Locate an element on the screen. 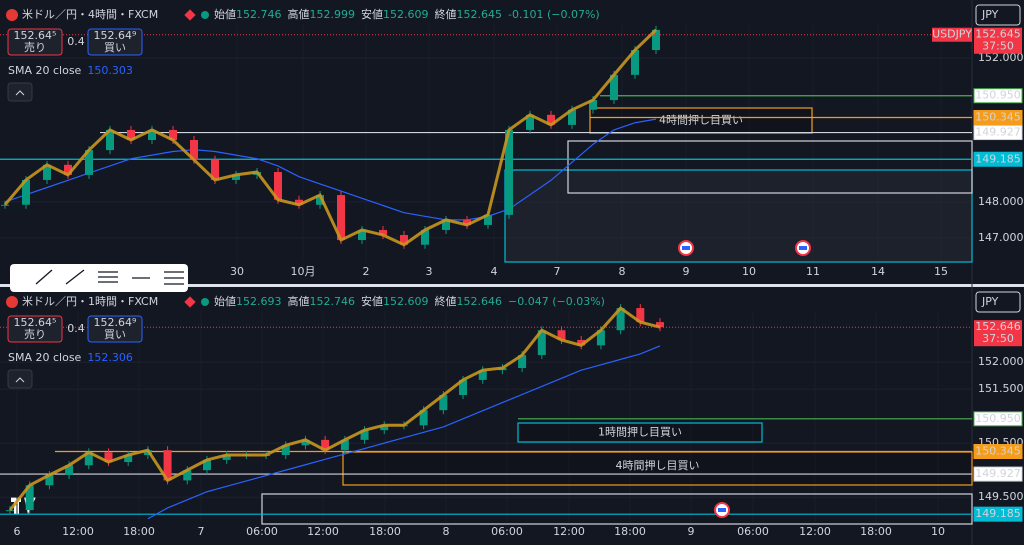 This screenshot has width=1024, height=545. y-tick-label: 148.000 is located at coordinates (1001, 201).